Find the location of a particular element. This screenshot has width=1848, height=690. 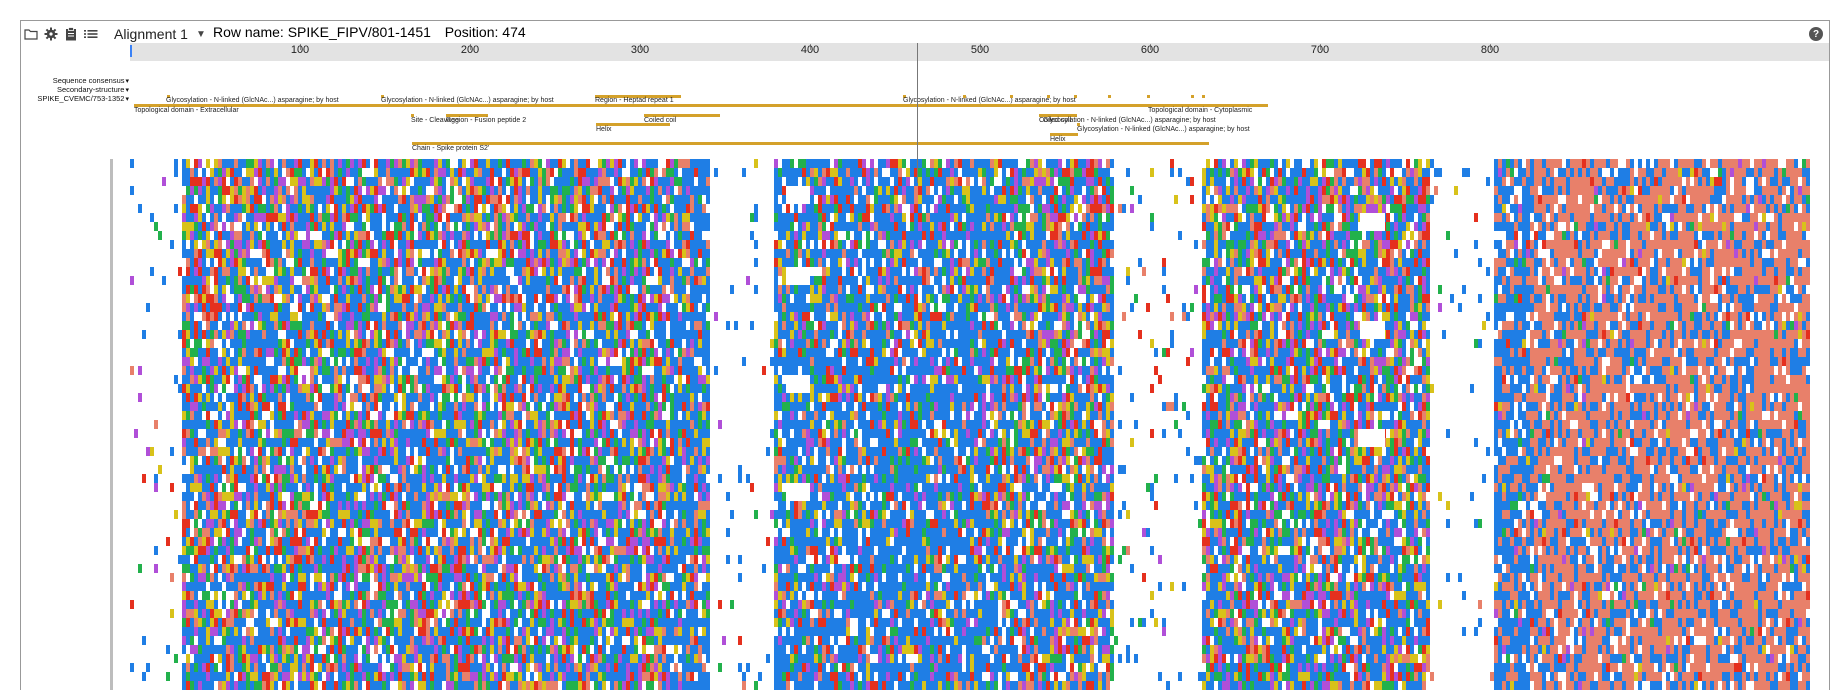

track-label-sequence-consensus: Sequence consensus▾ is located at coordinates (91, 80).